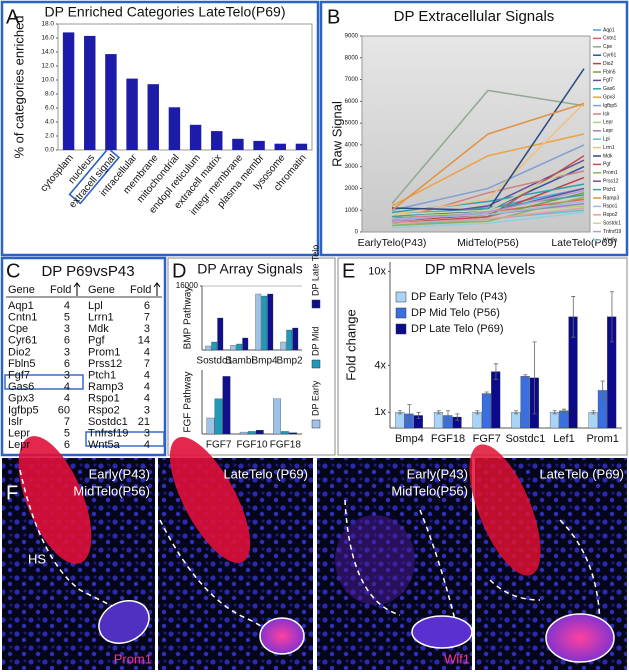 The image size is (629, 672). I want to click on legend-swatch, so click(316, 304).